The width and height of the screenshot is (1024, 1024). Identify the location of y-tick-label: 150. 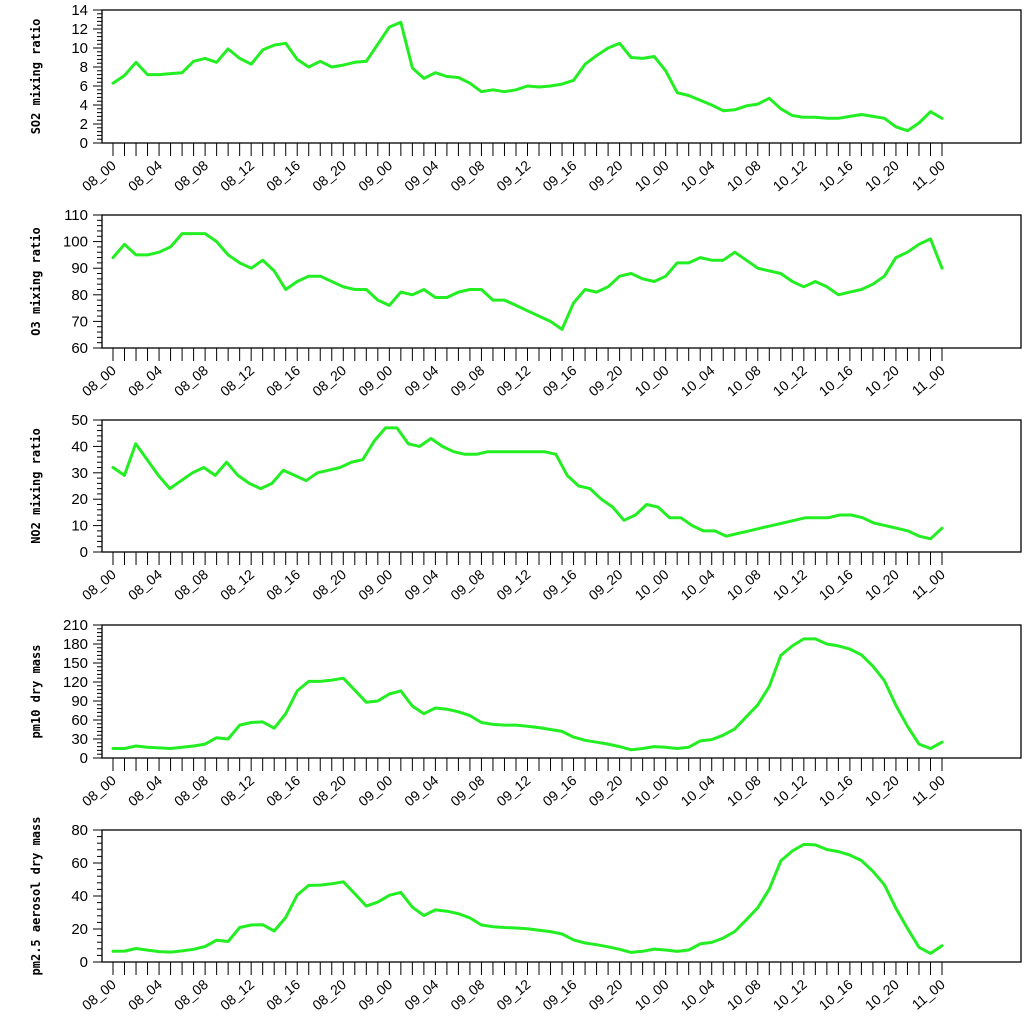
(75, 663).